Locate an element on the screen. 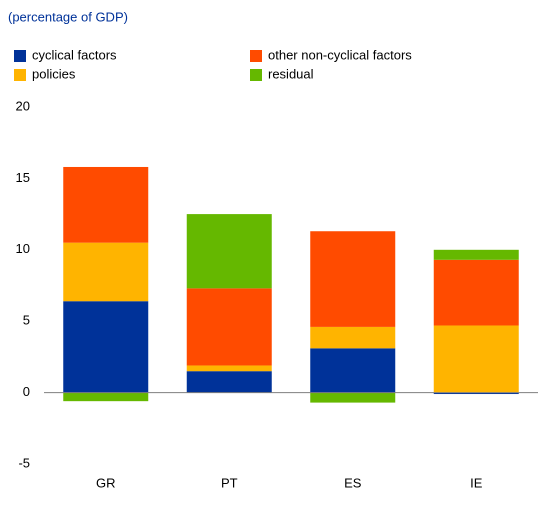 The width and height of the screenshot is (554, 505). y-tick-label: 5 is located at coordinates (26, 320).